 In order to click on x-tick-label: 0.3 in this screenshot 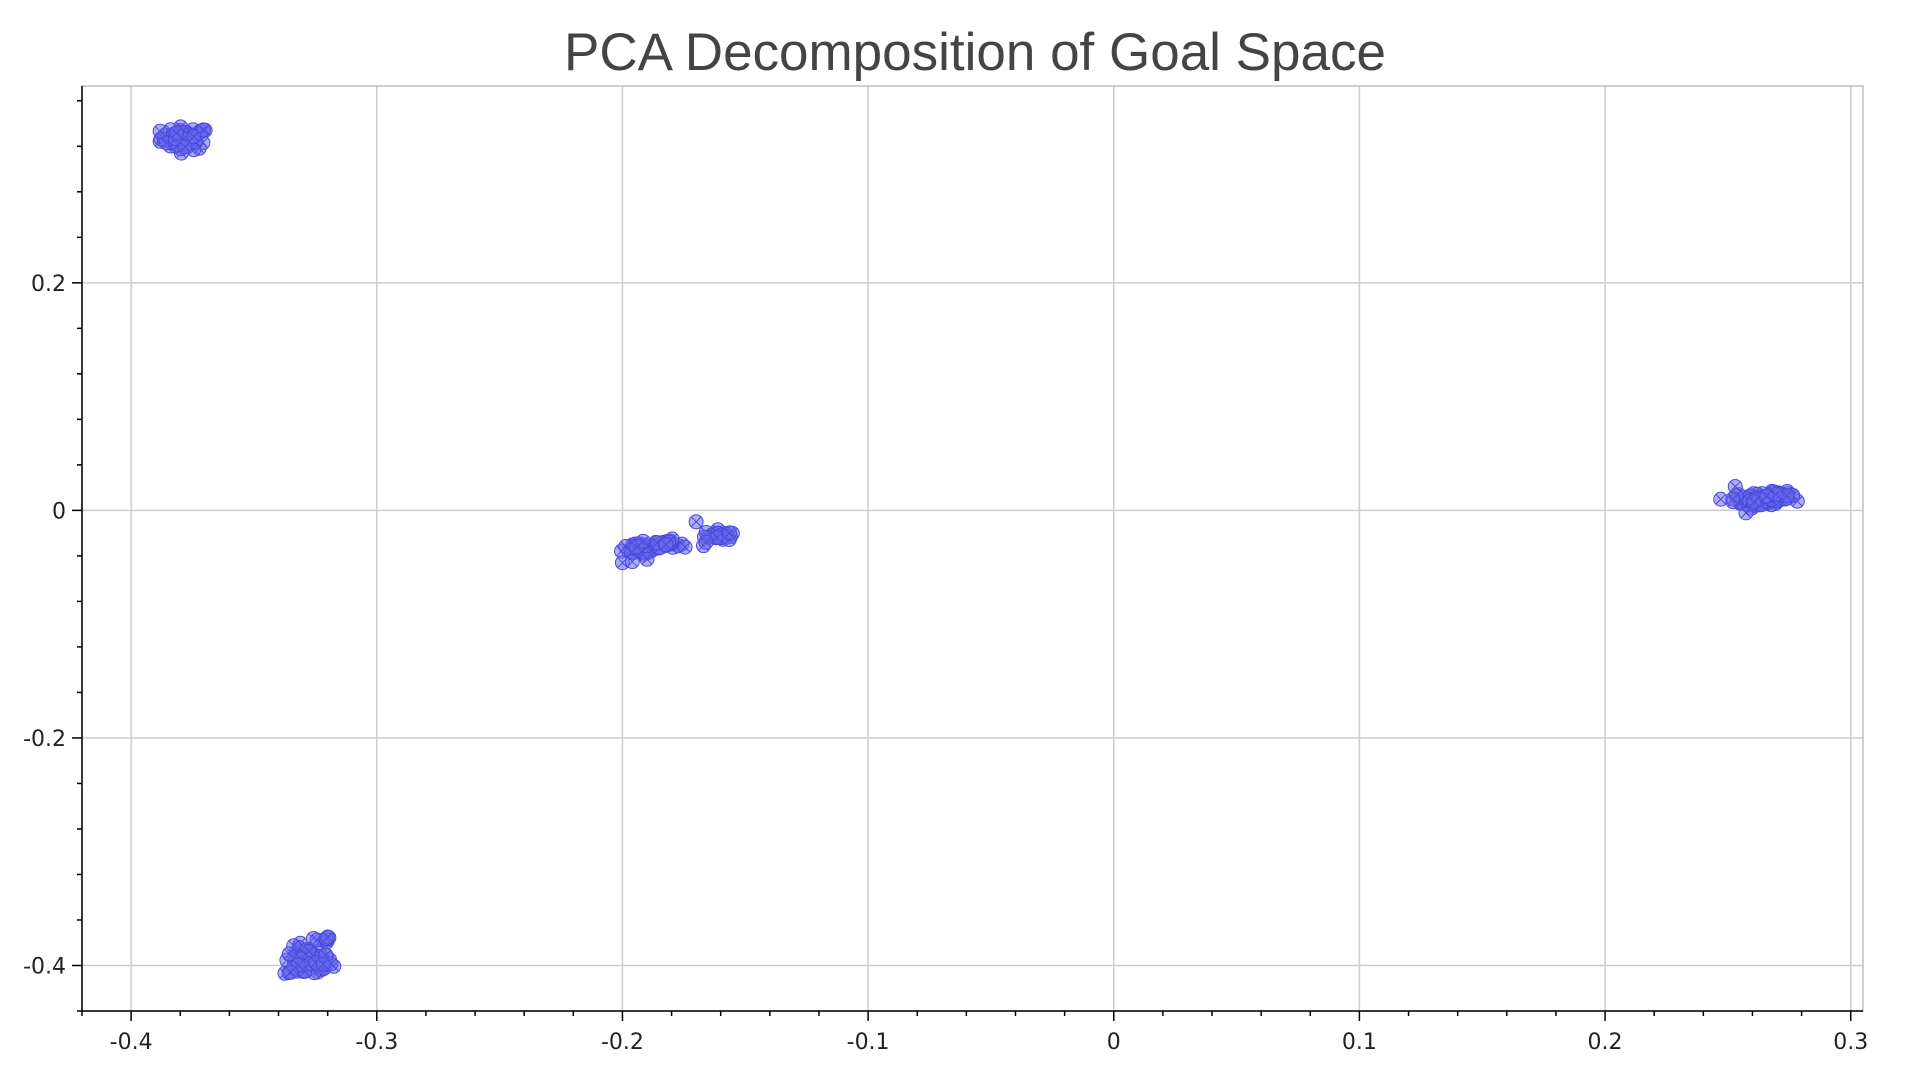, I will do `click(1850, 1042)`.